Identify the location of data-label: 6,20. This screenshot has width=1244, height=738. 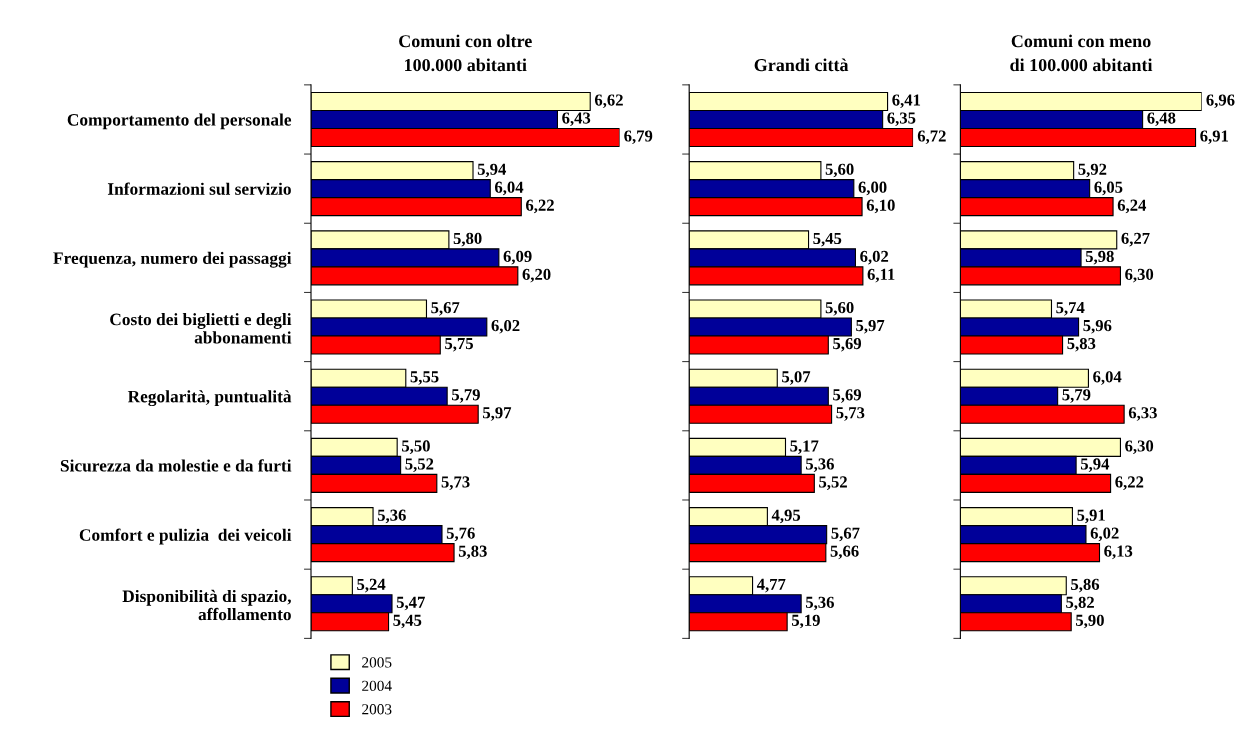
(536, 275).